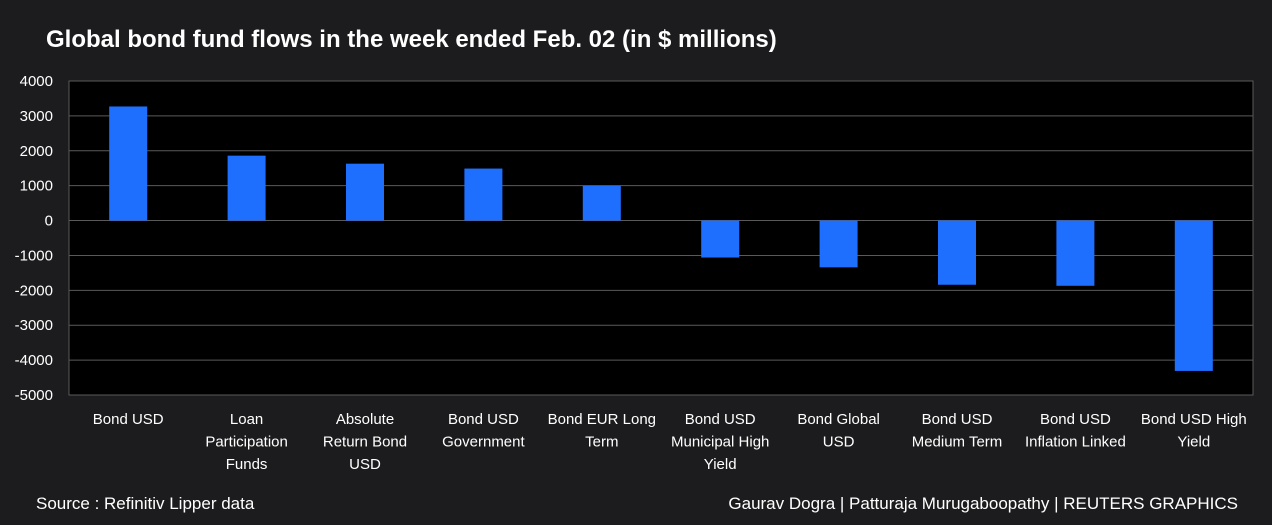 The width and height of the screenshot is (1272, 525). Describe the element at coordinates (957, 431) in the screenshot. I see `x-tick-label: Bond USD Medium Term` at that location.